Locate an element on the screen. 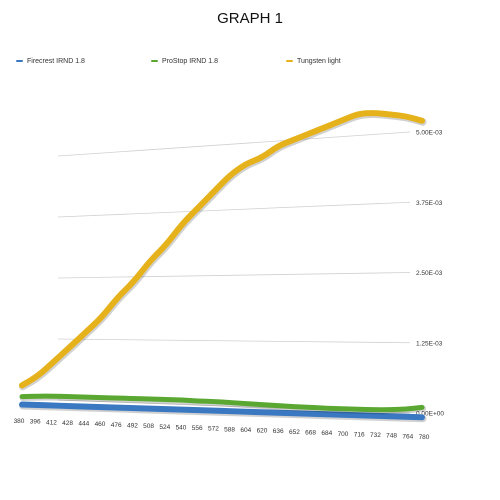 The height and width of the screenshot is (500, 500). x-tick-label: 380 is located at coordinates (19, 421).